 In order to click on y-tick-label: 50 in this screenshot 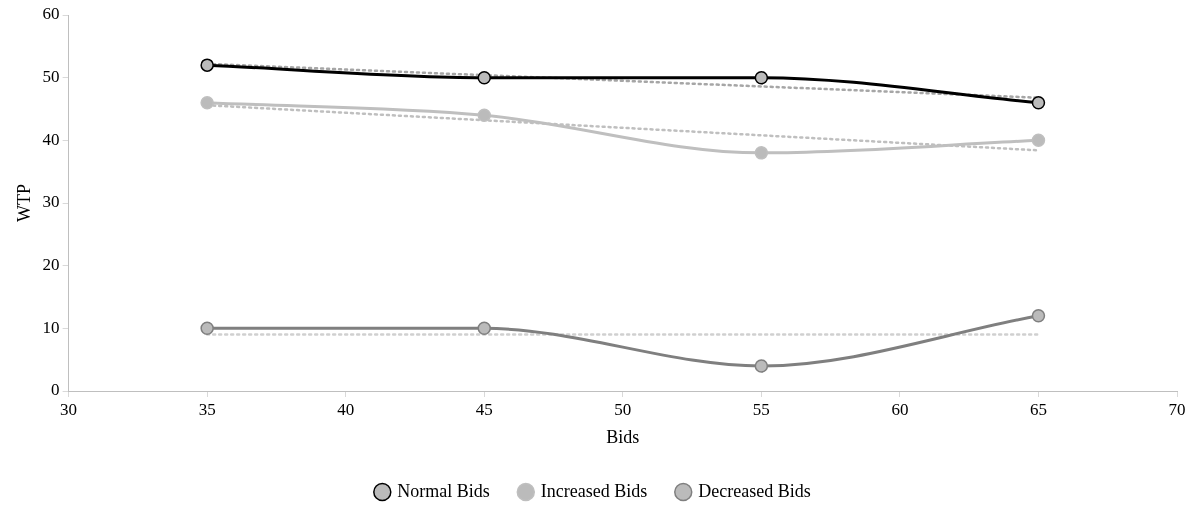, I will do `click(51, 77)`.